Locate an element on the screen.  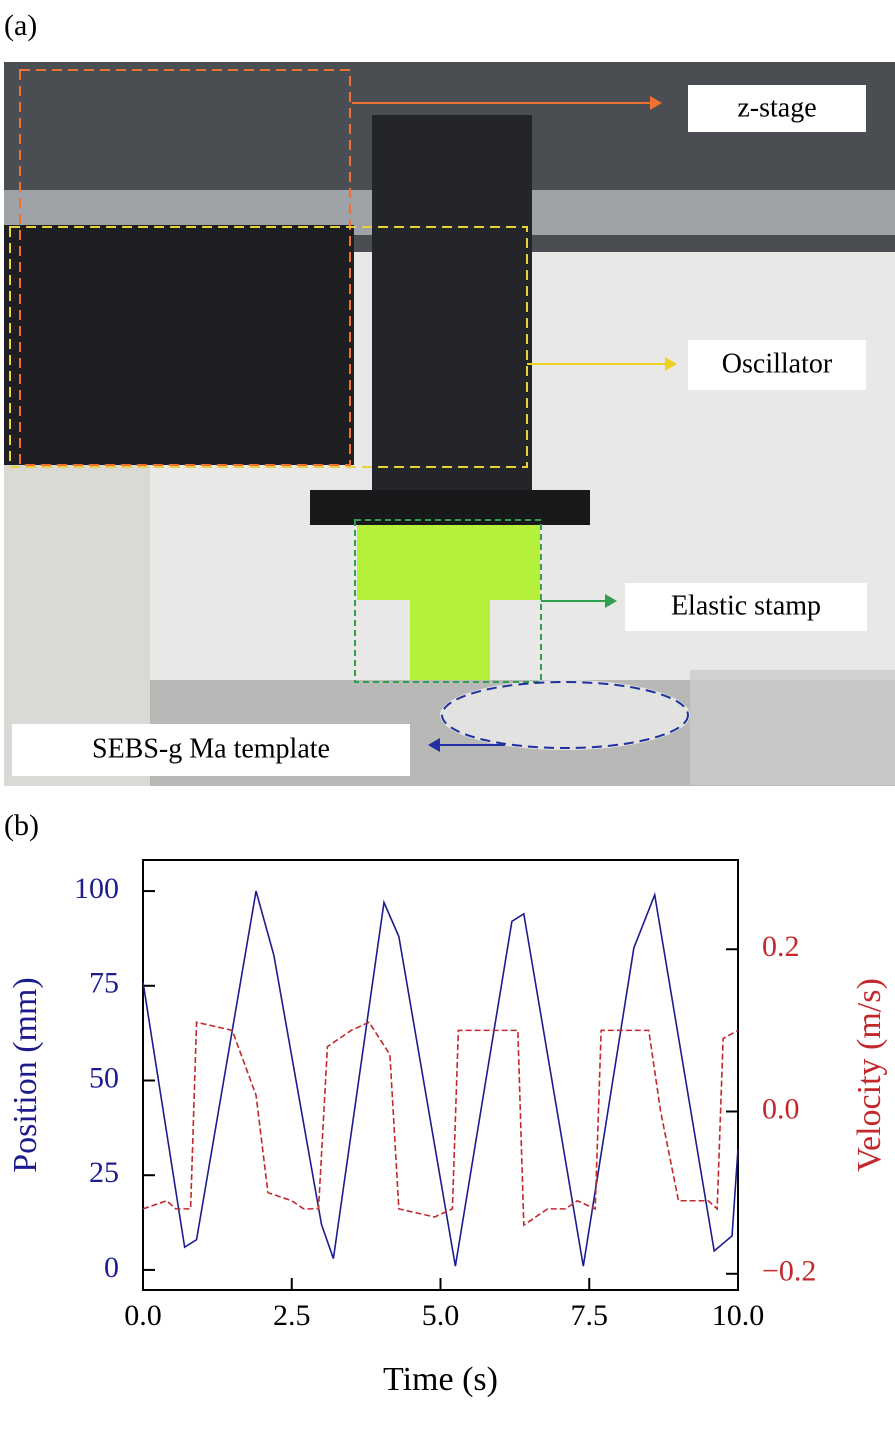
photo-label: z-stage is located at coordinates (776, 107).